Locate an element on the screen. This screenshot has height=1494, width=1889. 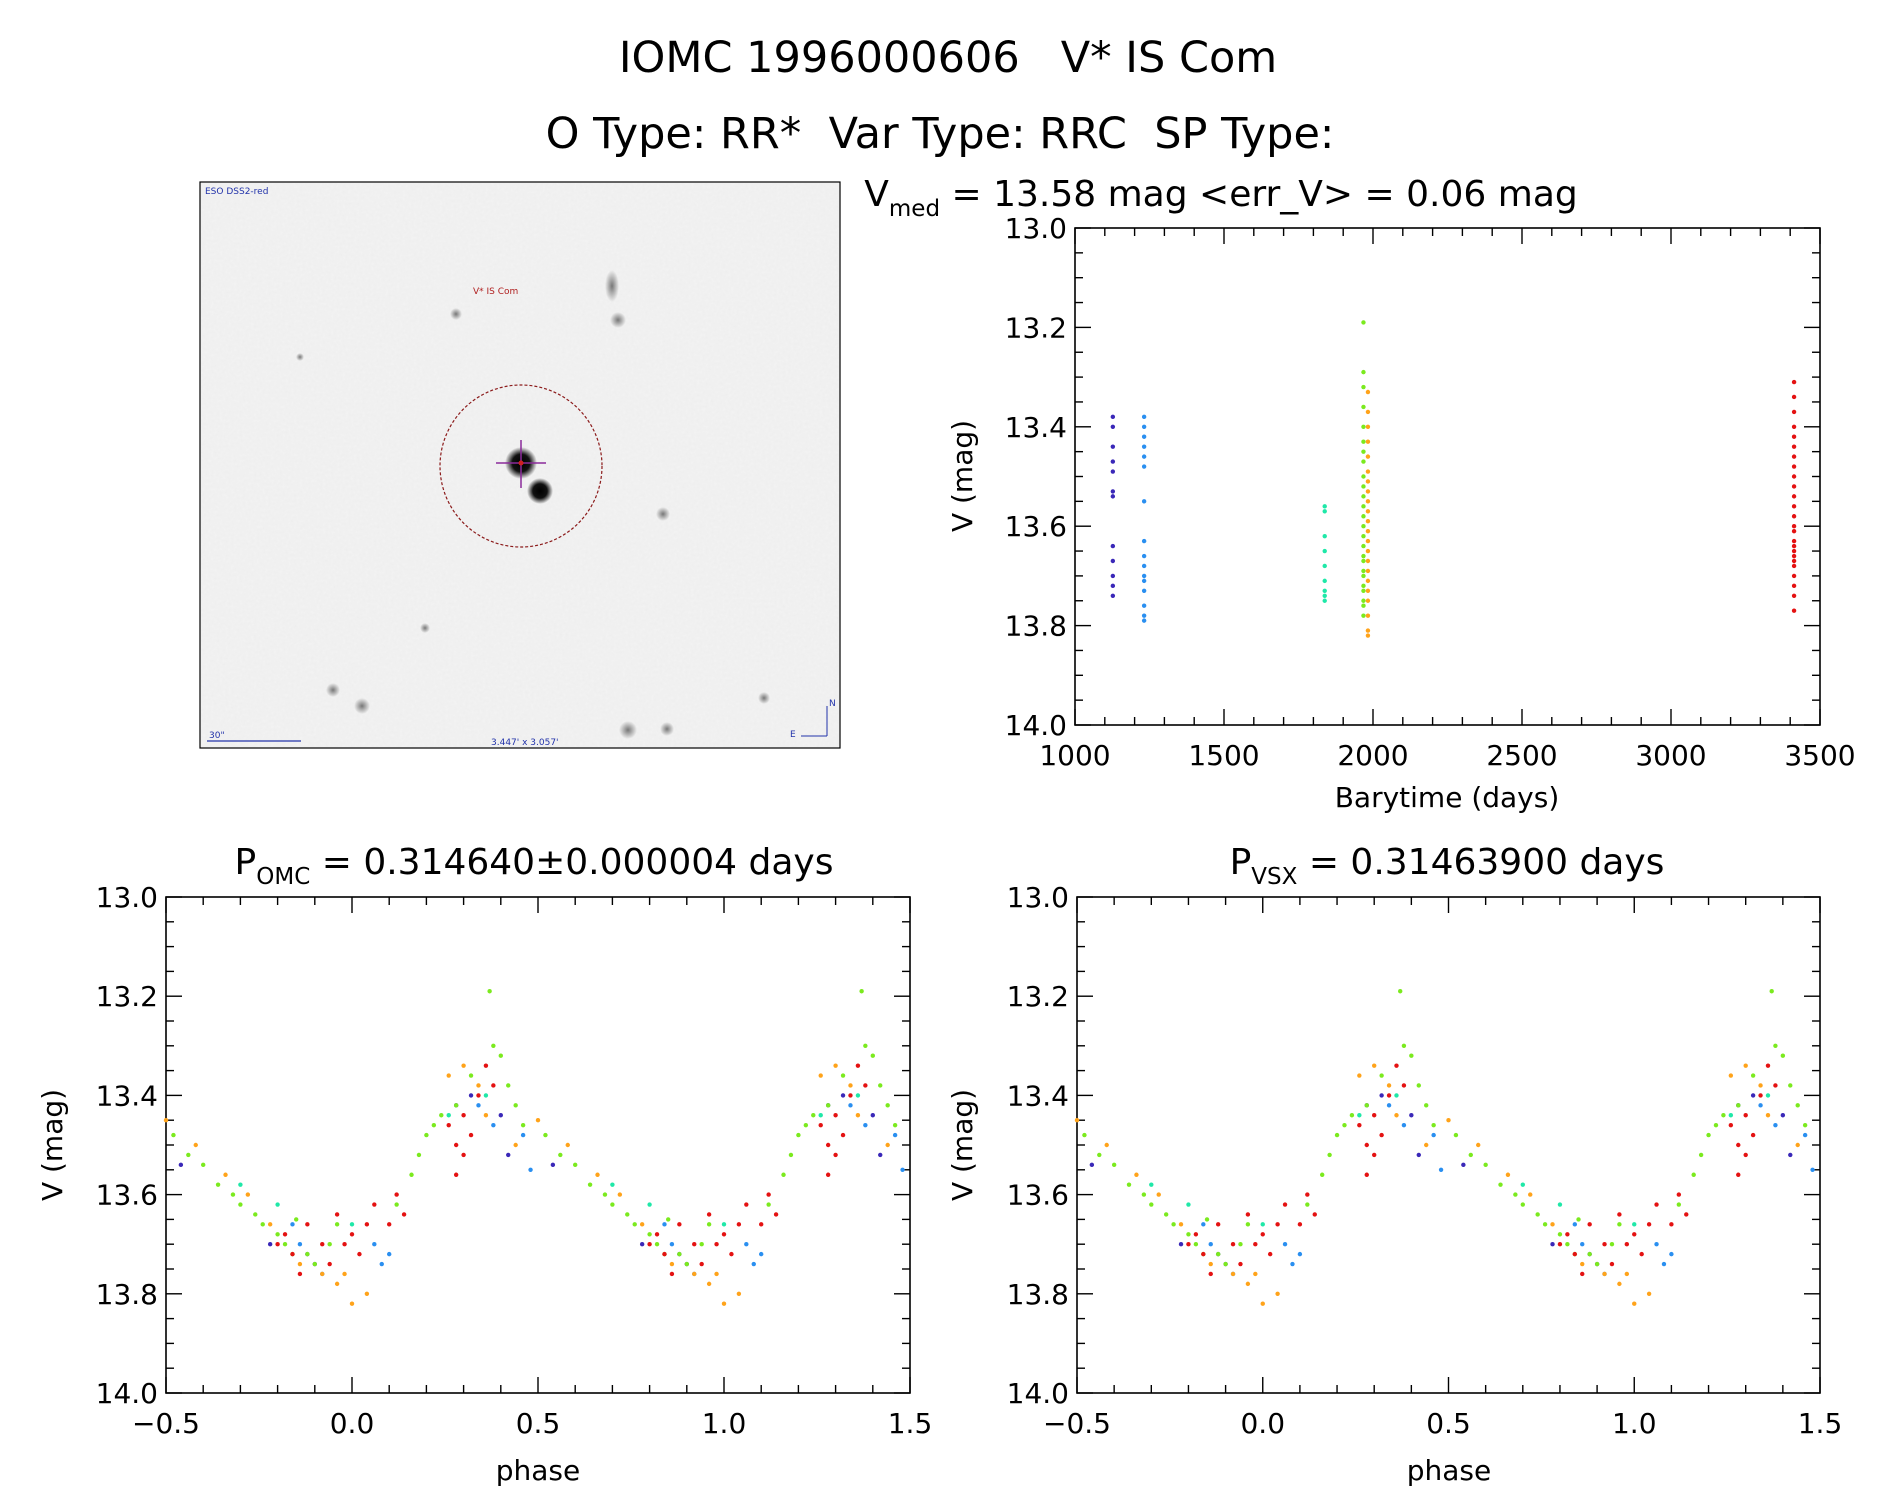
phase-vsx-xtick-label: 0.0 is located at coordinates (1262, 1423).